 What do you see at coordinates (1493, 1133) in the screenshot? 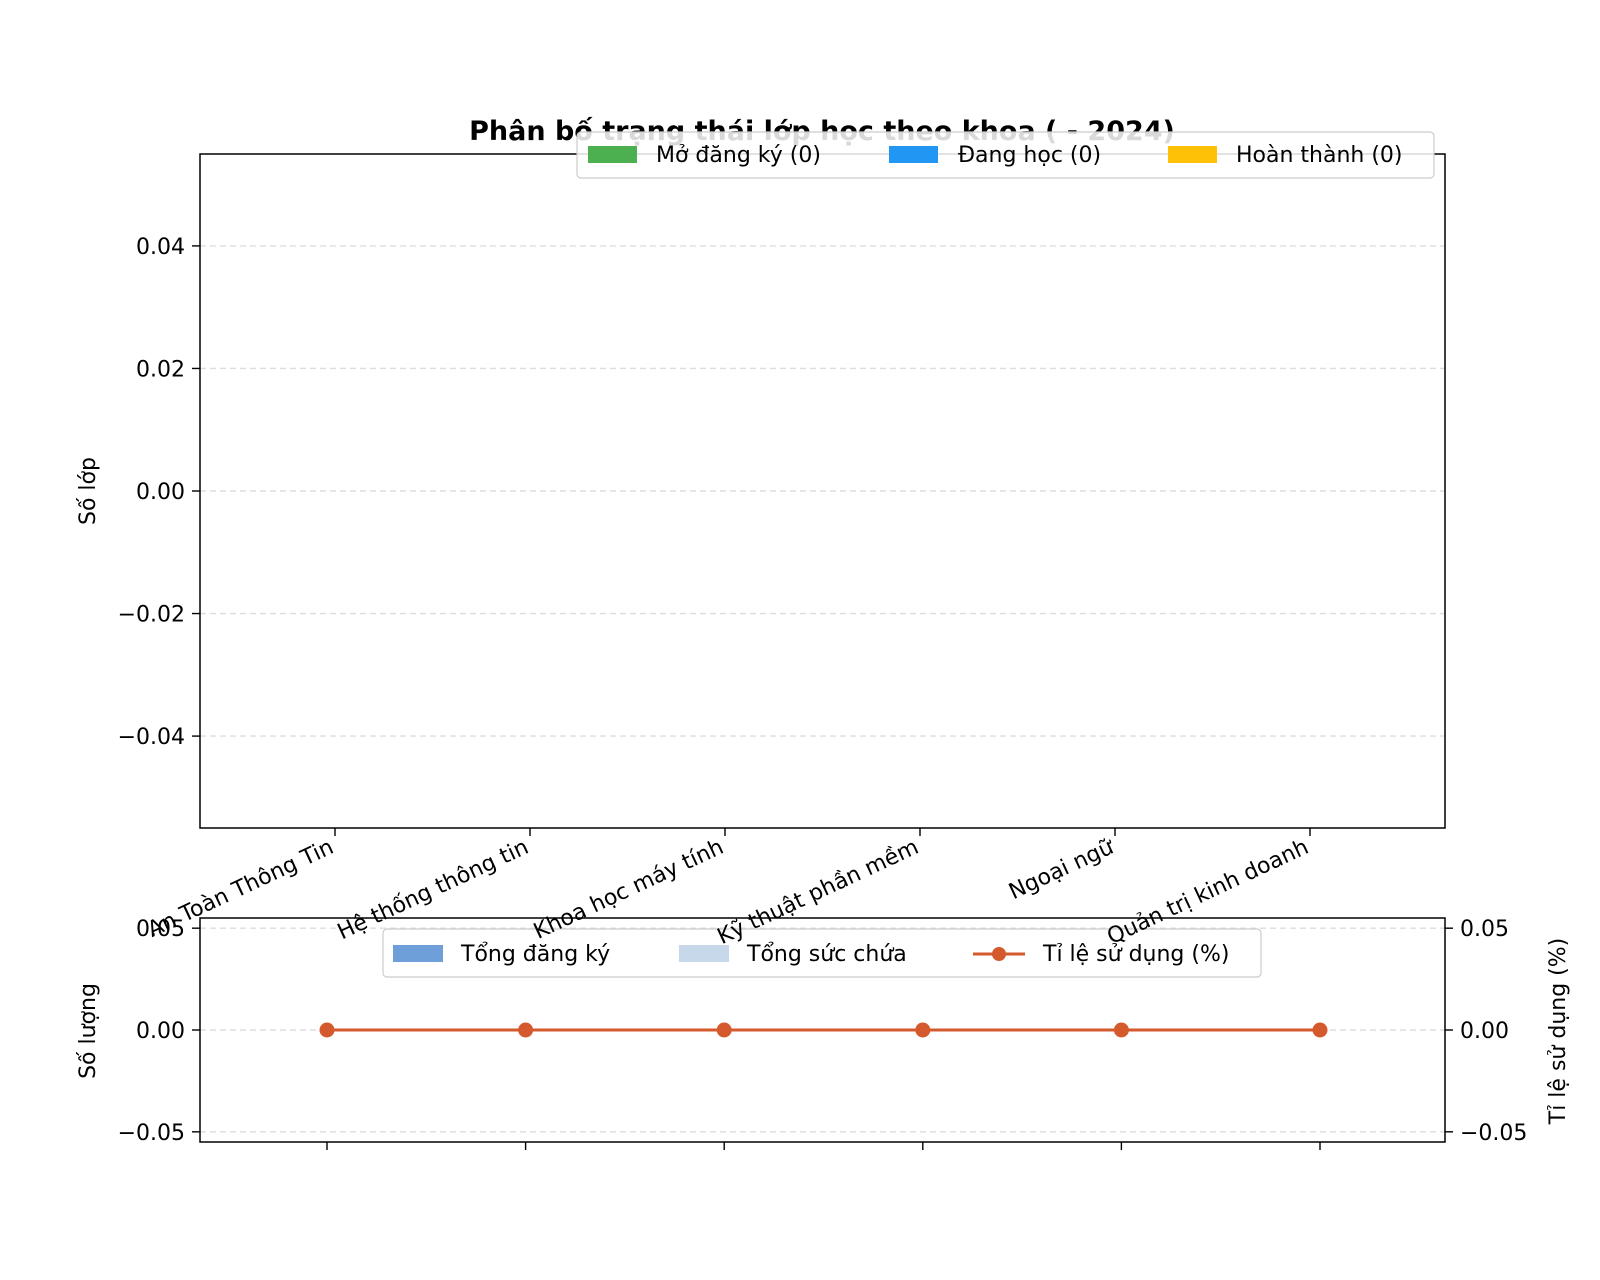
I see `bottom-y2-tick-label: −0.05` at bounding box center [1493, 1133].